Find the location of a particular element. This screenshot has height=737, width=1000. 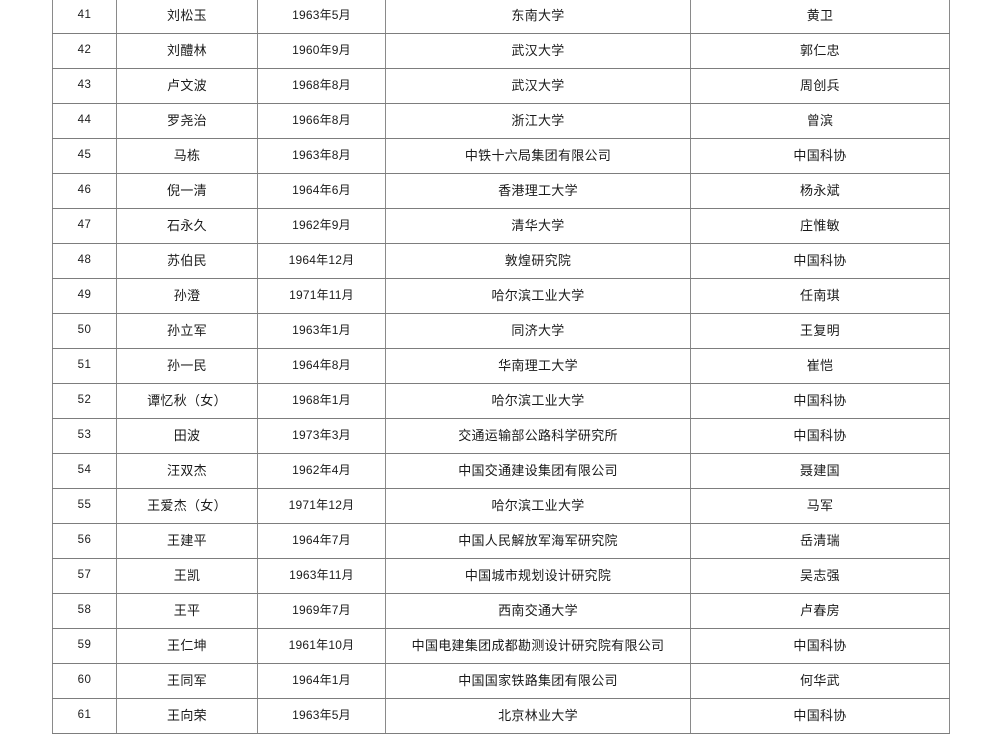

table-row: 53 田波 1973年3月 交通运输部公路科学研究所 中国科协 is located at coordinates (501, 436).